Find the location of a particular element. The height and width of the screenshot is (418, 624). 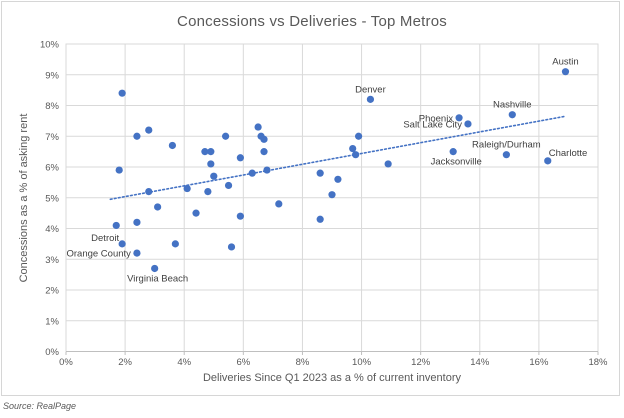

data-point-label: Charlotte is located at coordinates (568, 153).